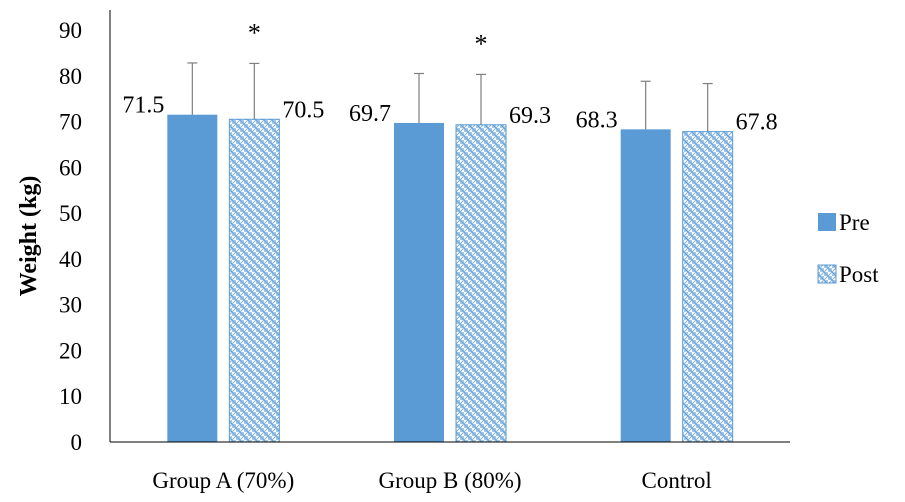 Image resolution: width=905 pixels, height=502 pixels. Describe the element at coordinates (827, 274) in the screenshot. I see `legend-swatch-post` at that location.